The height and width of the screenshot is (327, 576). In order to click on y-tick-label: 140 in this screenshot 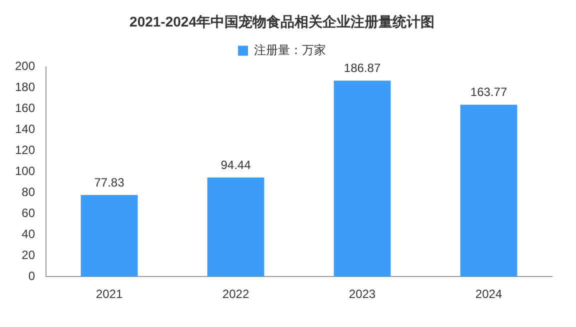, I will do `click(25, 129)`.